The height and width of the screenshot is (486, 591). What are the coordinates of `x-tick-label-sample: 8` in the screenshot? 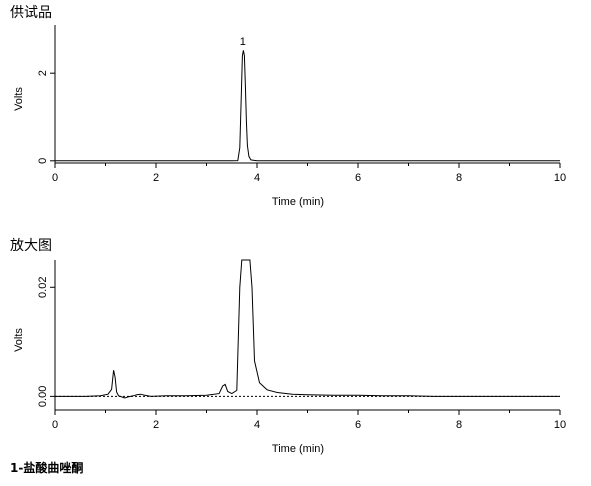 It's located at (459, 178).